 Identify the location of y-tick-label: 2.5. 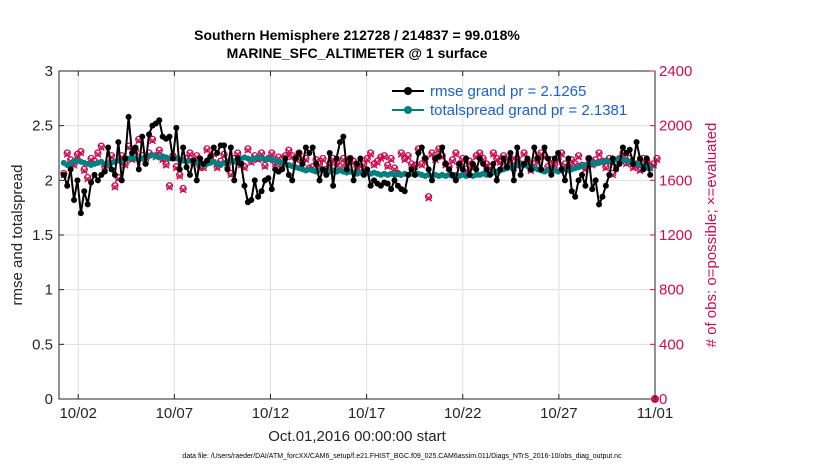
(42, 126).